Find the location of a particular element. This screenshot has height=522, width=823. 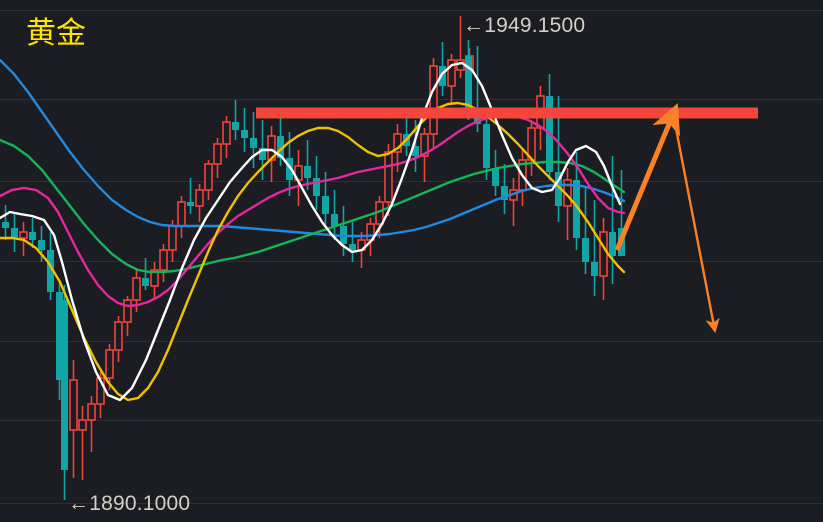

bullish-leg-arrow is located at coordinates (647, 177).